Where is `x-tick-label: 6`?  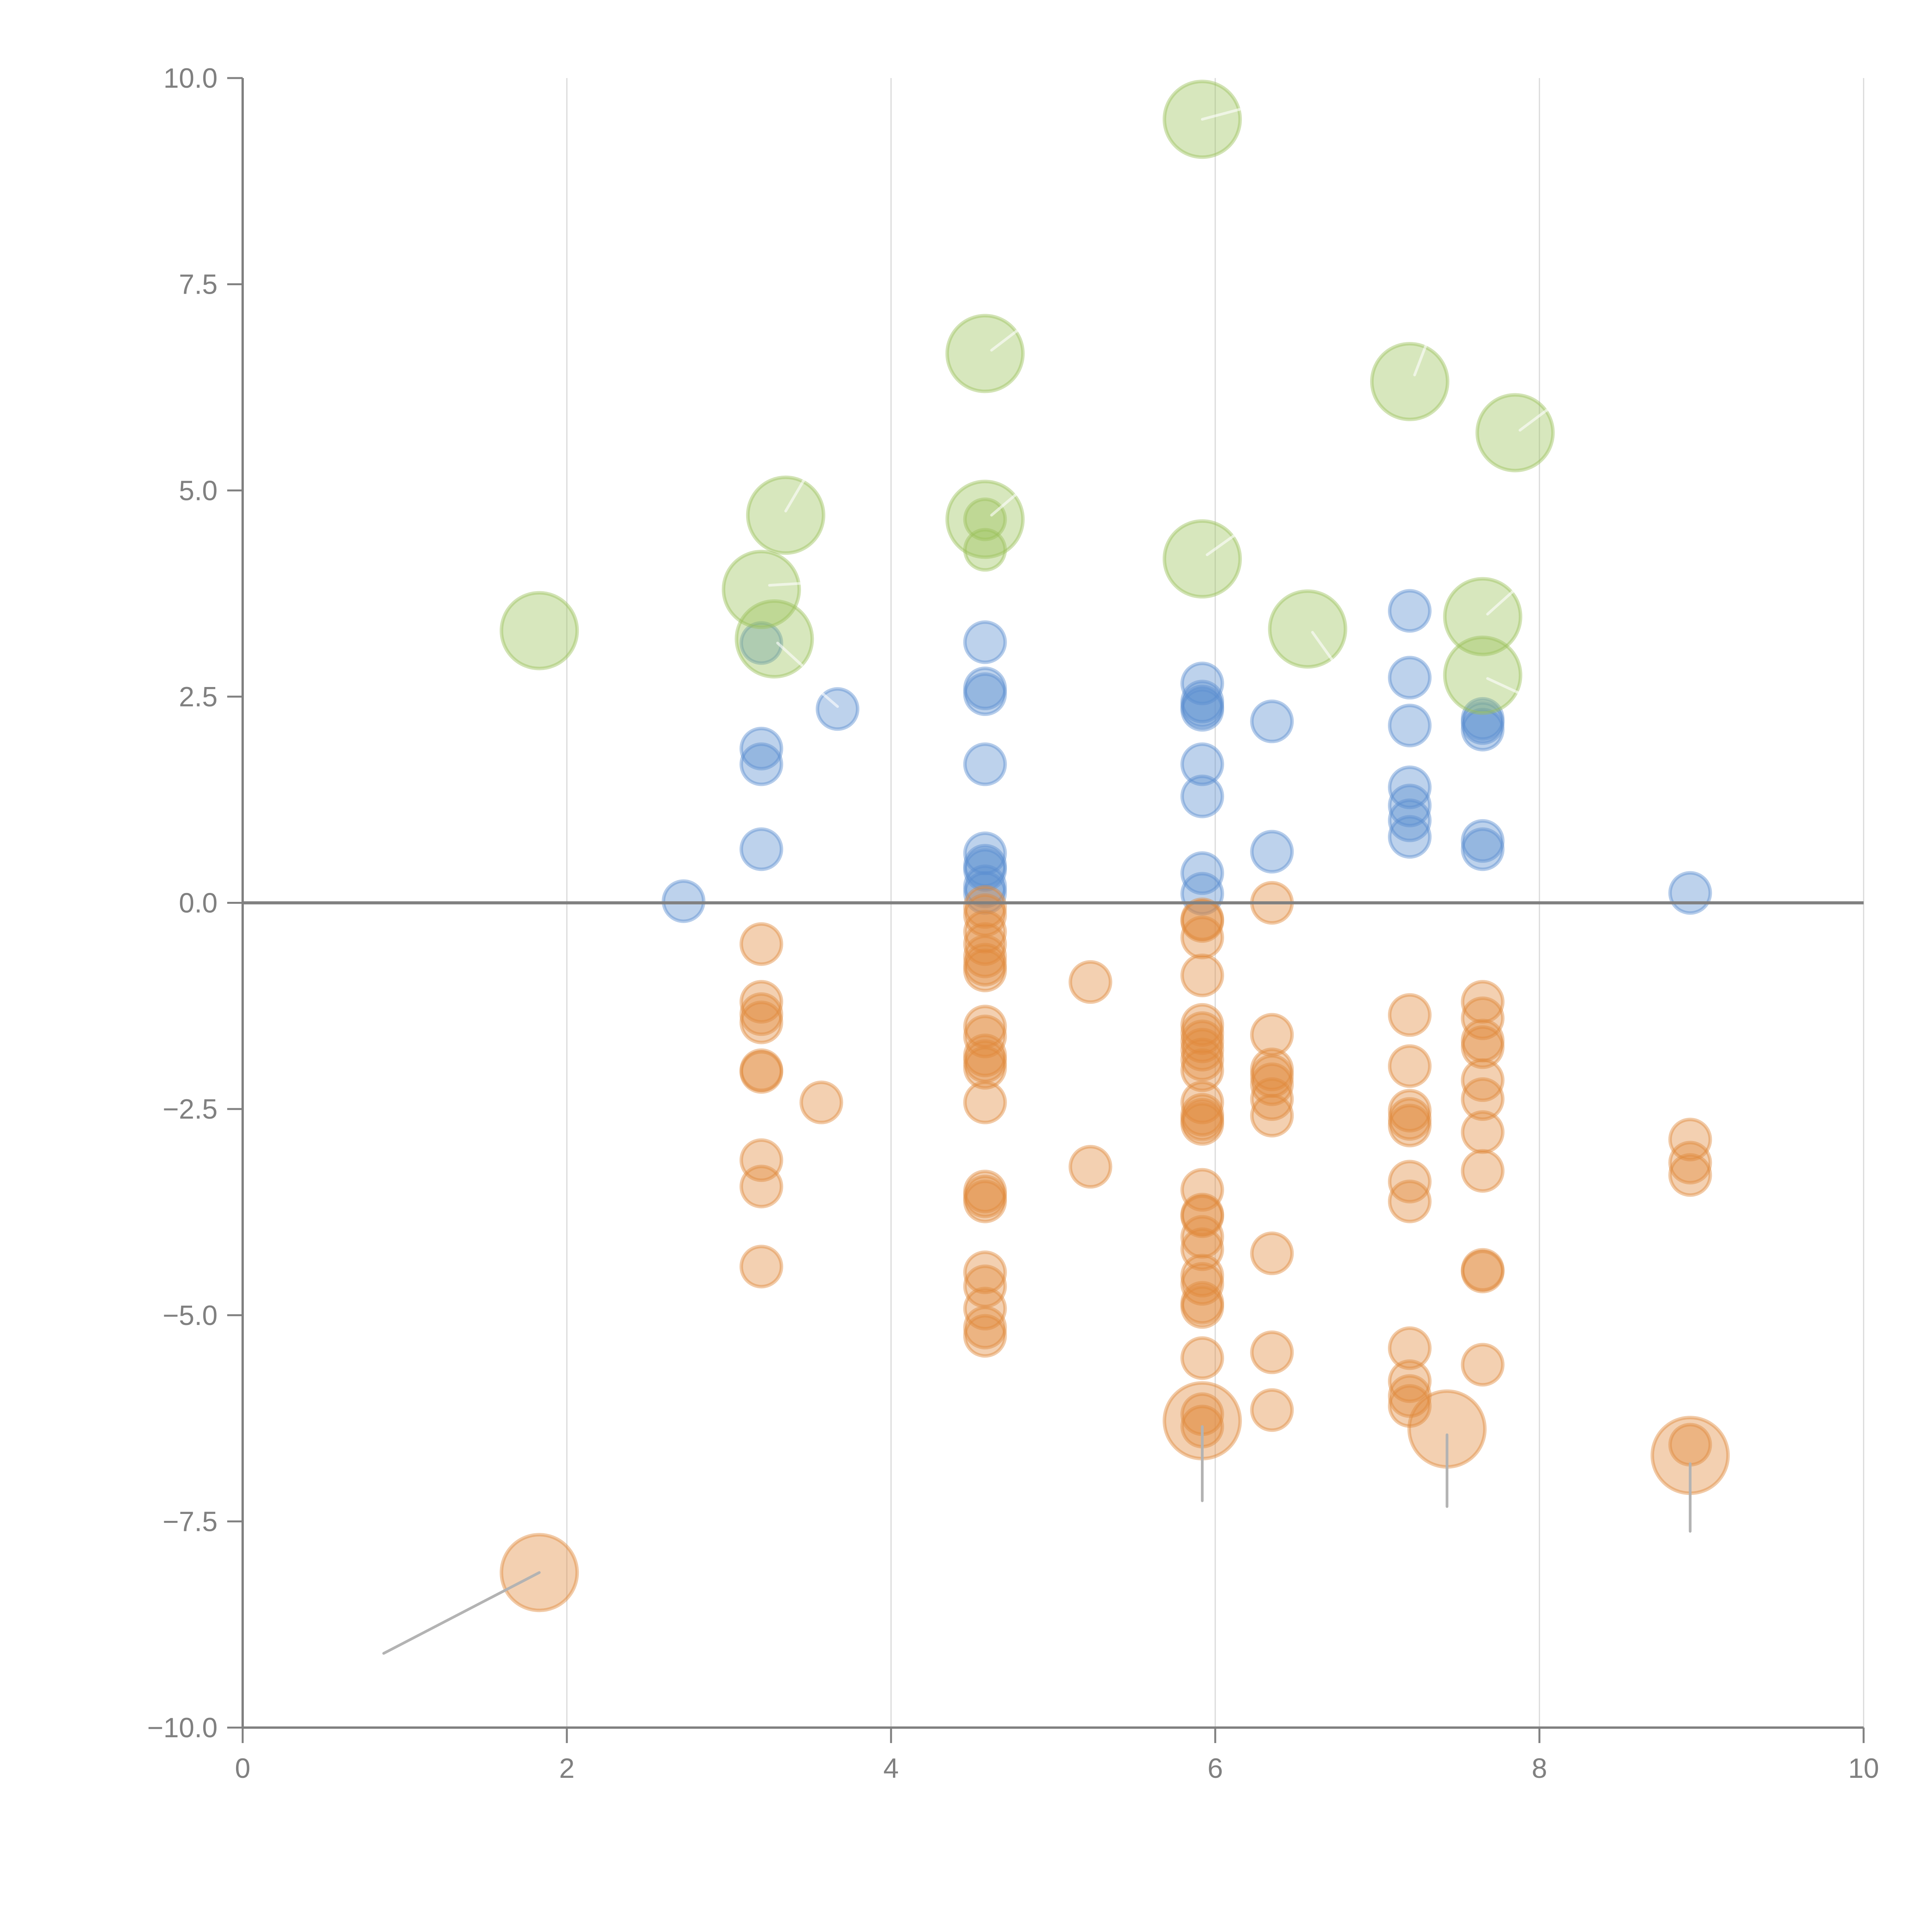 x-tick-label: 6 is located at coordinates (1215, 1769).